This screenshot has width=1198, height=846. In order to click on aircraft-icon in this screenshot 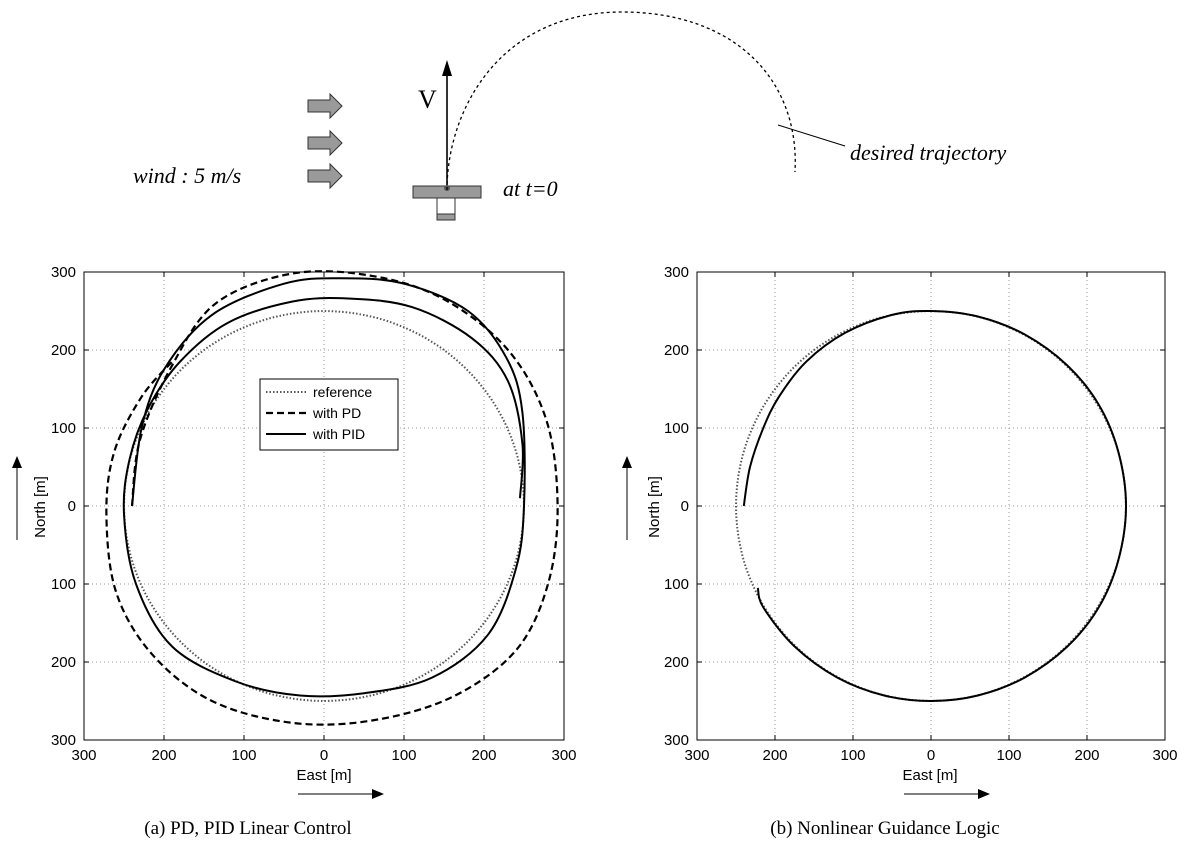, I will do `click(447, 203)`.